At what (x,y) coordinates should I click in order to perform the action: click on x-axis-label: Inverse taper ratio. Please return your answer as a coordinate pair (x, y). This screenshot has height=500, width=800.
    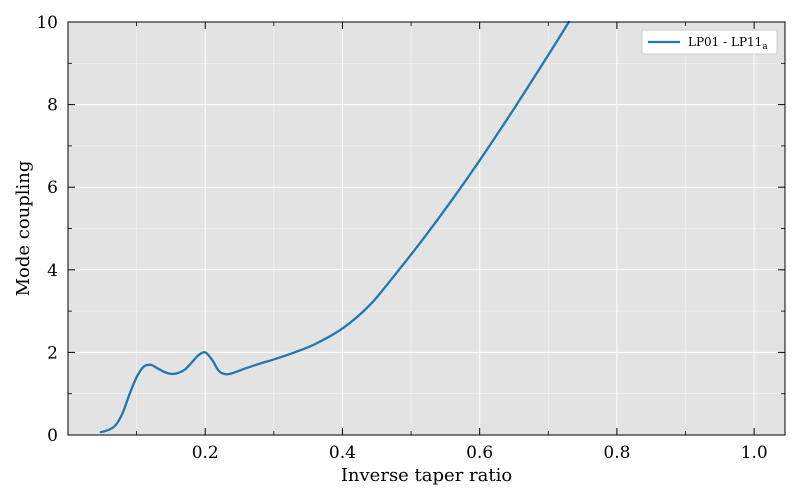
    Looking at the image, I should click on (426, 475).